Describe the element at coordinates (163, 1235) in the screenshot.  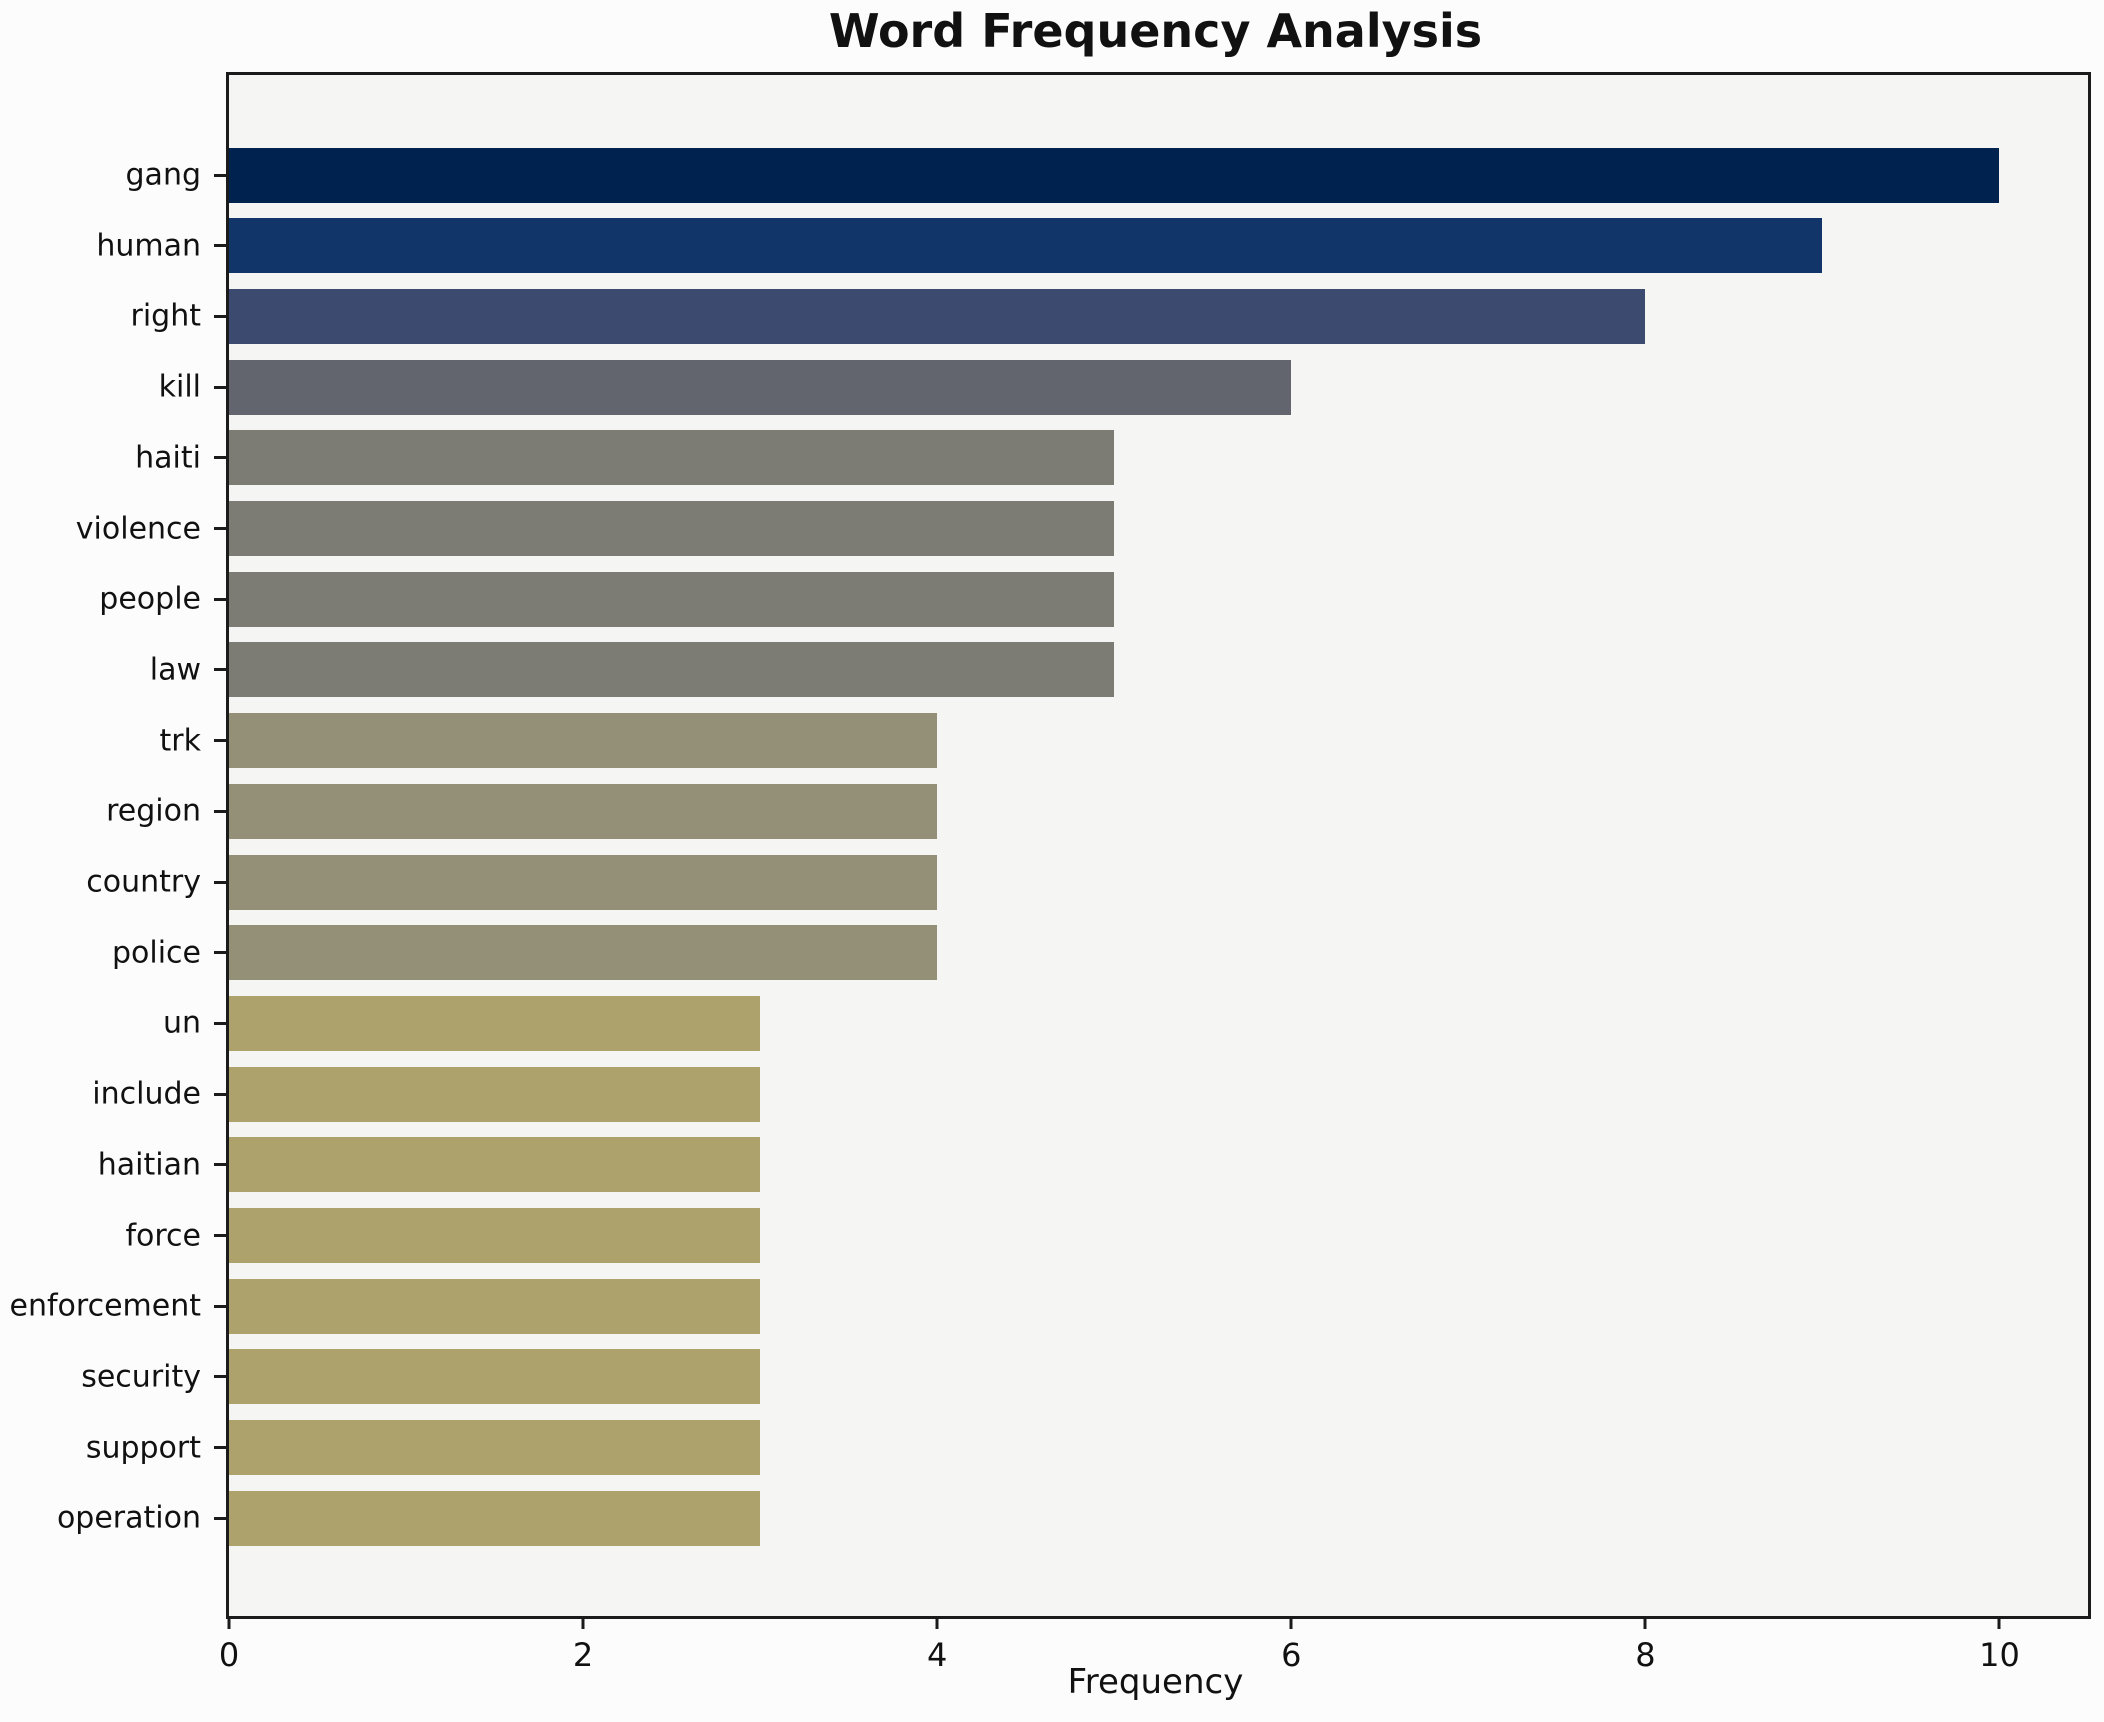
I see `y-tick-label-force: force` at that location.